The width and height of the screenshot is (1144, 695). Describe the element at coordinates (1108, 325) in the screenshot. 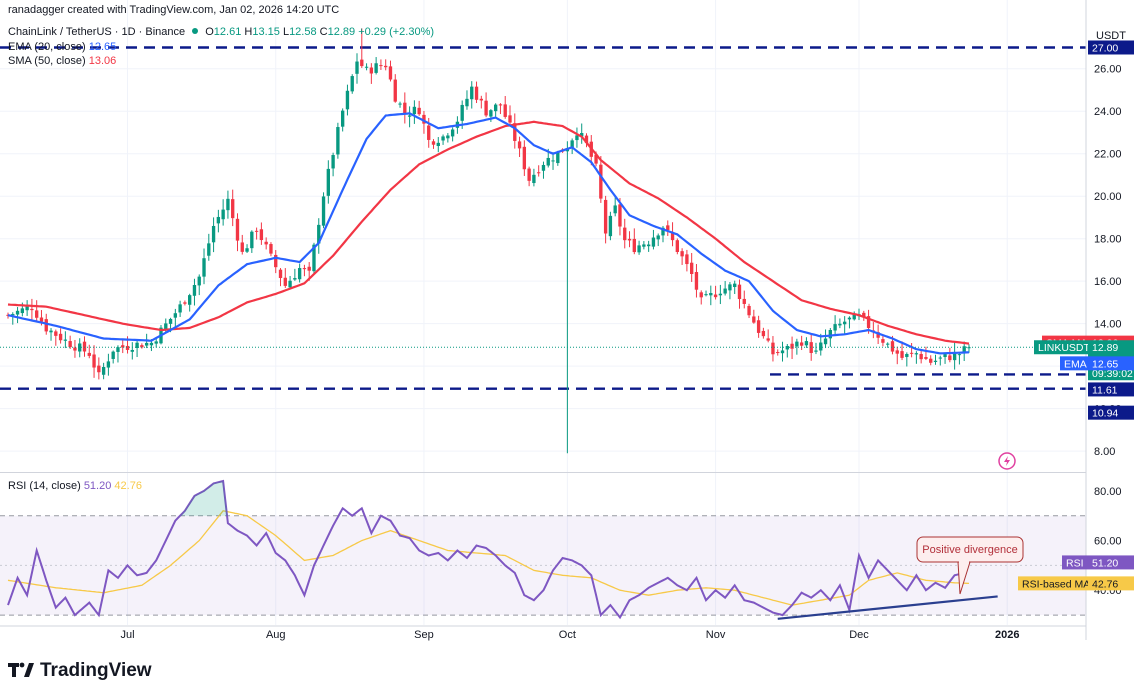

I see `price-tick-label: 14.00` at that location.